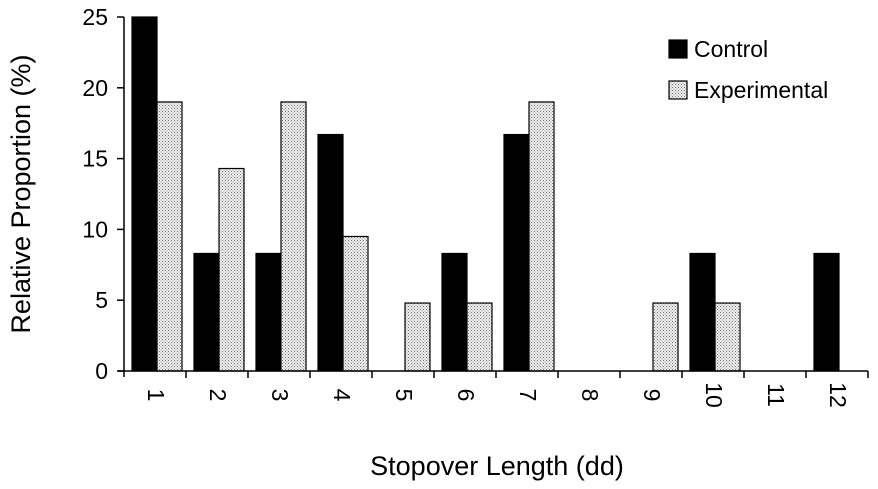 Image resolution: width=878 pixels, height=489 pixels. I want to click on legend-label-control: Control, so click(731, 49).